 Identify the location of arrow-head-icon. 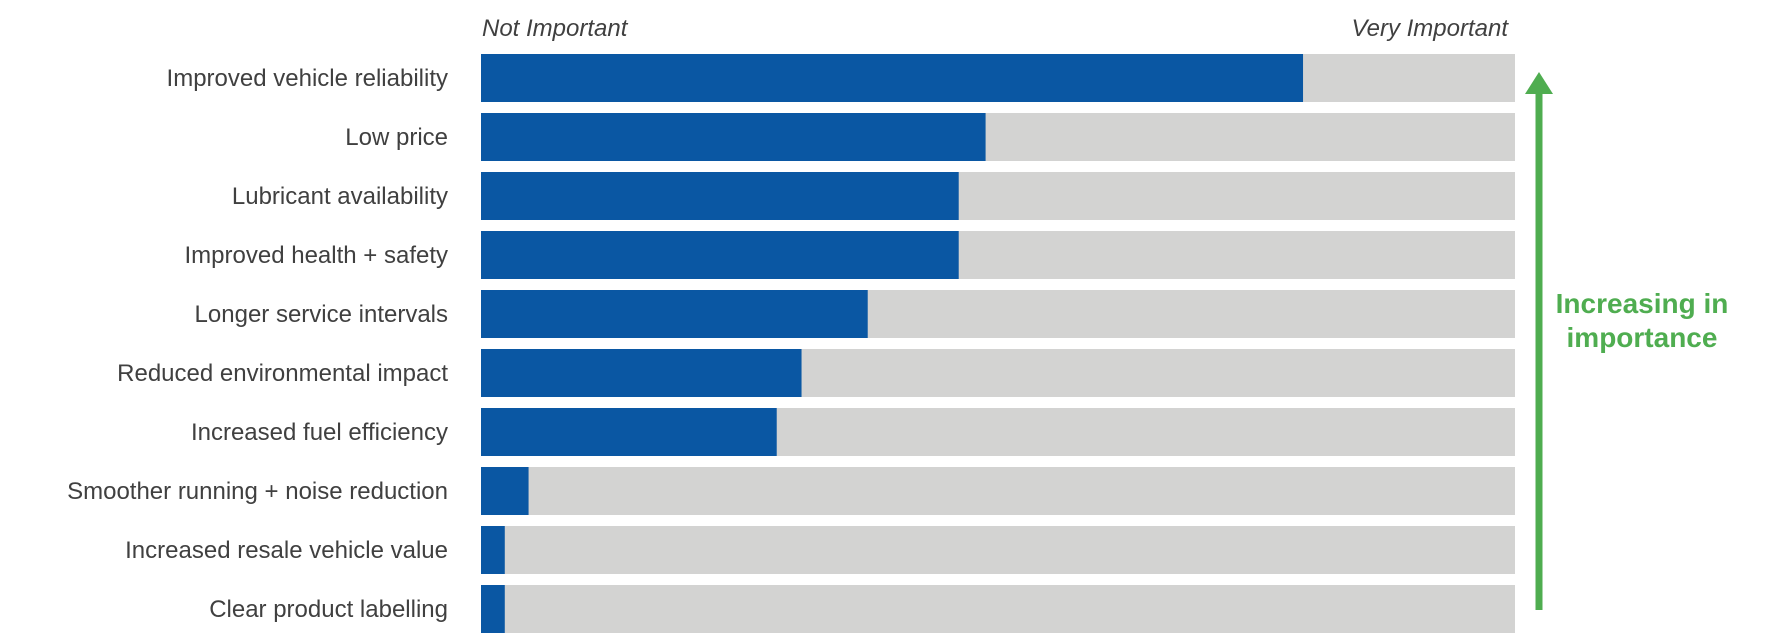
(1539, 83).